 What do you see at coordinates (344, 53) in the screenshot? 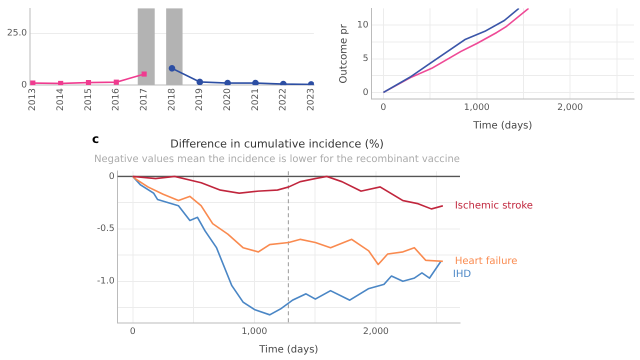
I see `y-axis-title: Outcome pr` at bounding box center [344, 53].